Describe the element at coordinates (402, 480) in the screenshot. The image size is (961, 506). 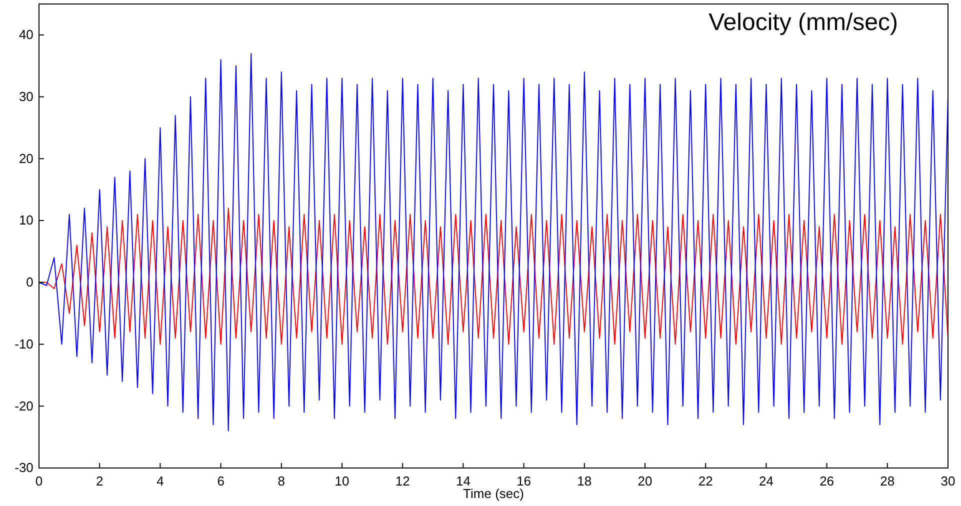
I see `x-tick-label: 12` at that location.